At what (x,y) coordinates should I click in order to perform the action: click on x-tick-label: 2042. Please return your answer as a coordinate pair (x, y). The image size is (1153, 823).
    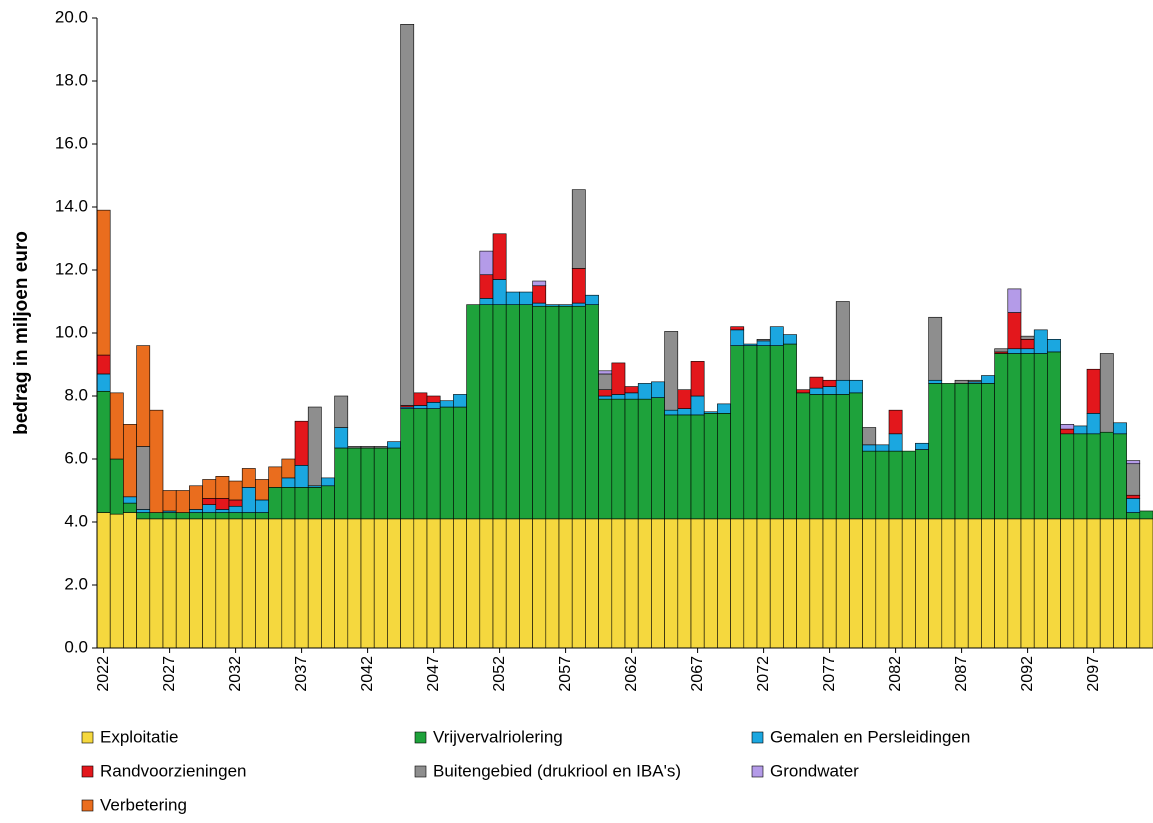
    Looking at the image, I should click on (367, 674).